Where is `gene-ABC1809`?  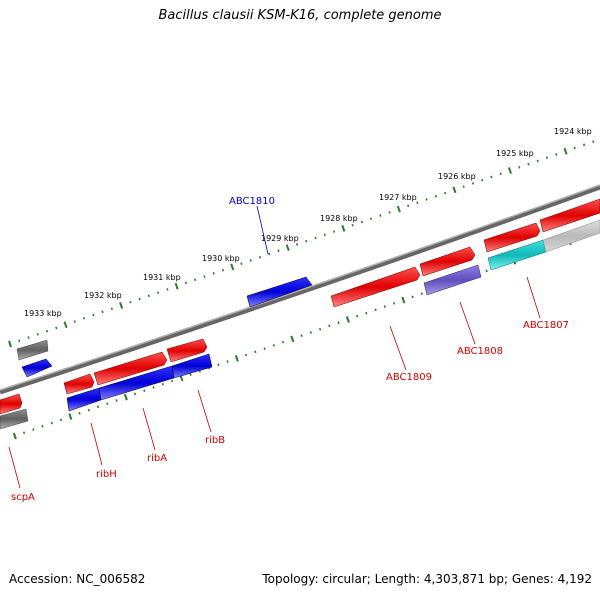
gene-ABC1809 is located at coordinates (375, 287).